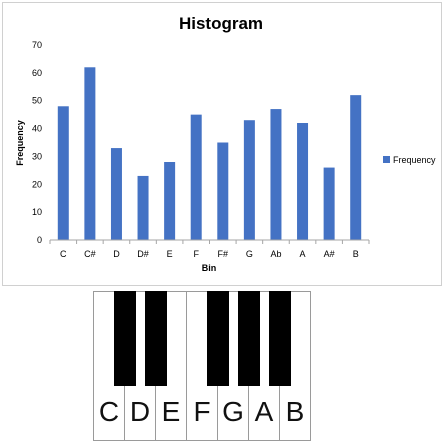  What do you see at coordinates (20, 143) in the screenshot?
I see `y-axis-title: Frequency` at bounding box center [20, 143].